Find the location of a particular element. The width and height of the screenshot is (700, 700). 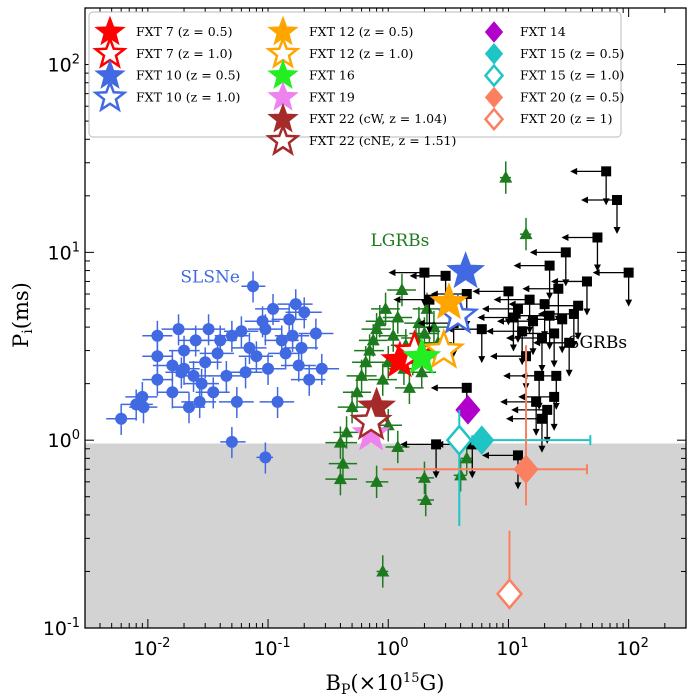

legend-label: FXT 12 (z = 0.5) is located at coordinates (361, 31).